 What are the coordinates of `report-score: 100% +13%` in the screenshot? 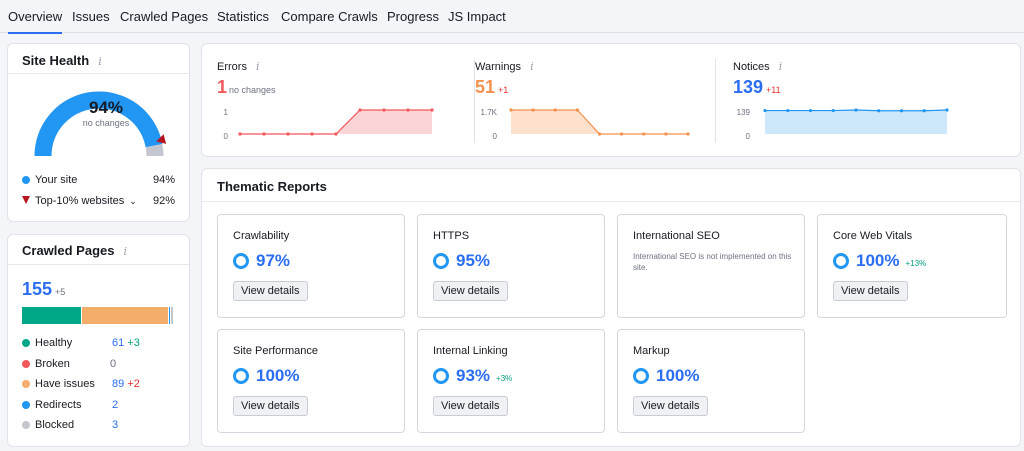 It's located at (879, 261).